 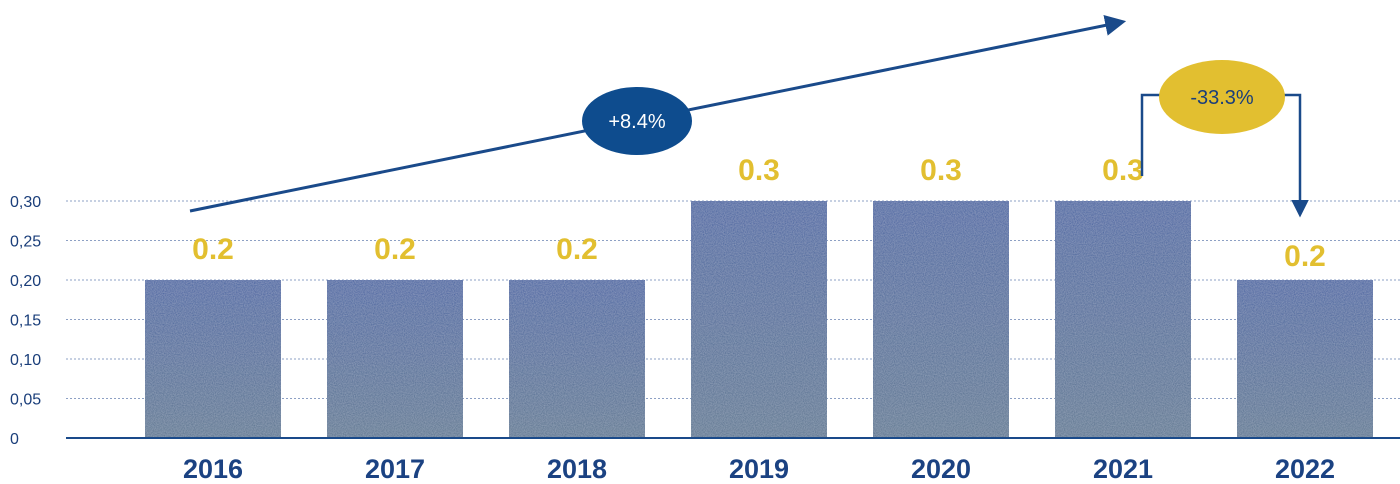 I want to click on y-tick-label: 0,15, so click(x=25, y=321).